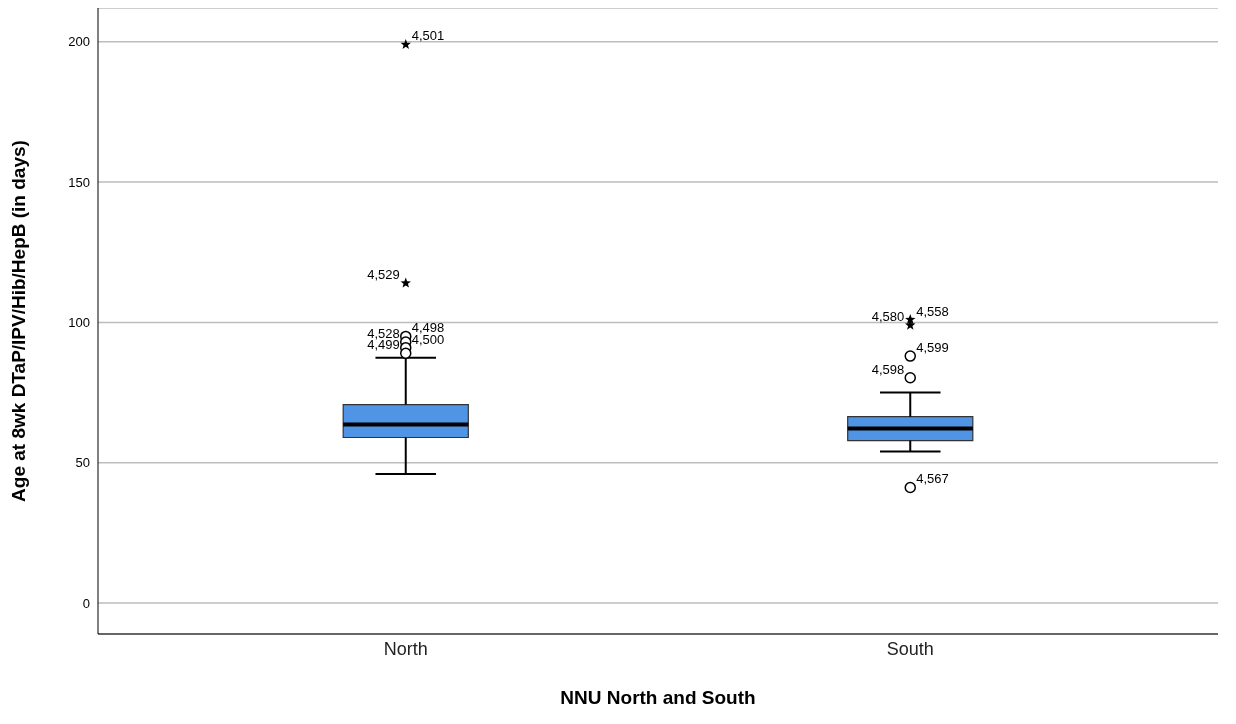  Describe the element at coordinates (79, 323) in the screenshot. I see `y-tick-label: 100` at that location.